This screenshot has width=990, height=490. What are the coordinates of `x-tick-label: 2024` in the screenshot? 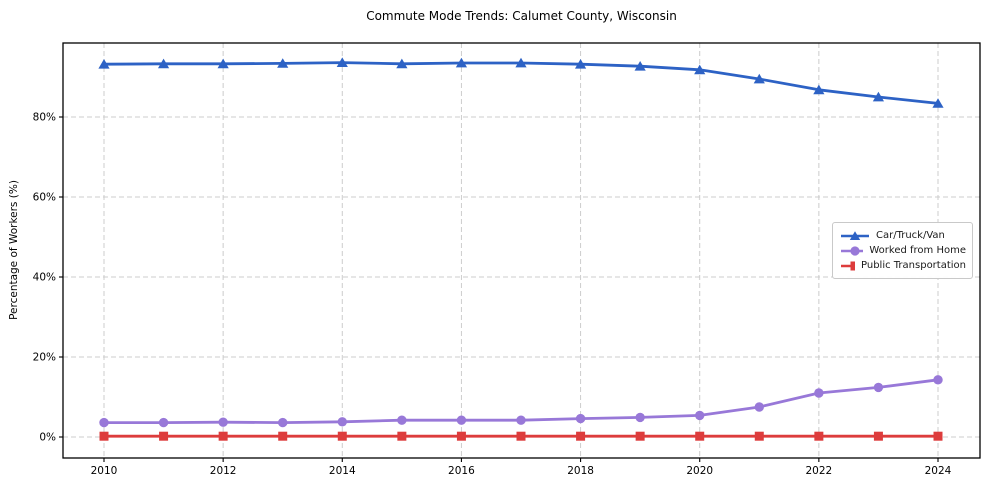 It's located at (938, 471).